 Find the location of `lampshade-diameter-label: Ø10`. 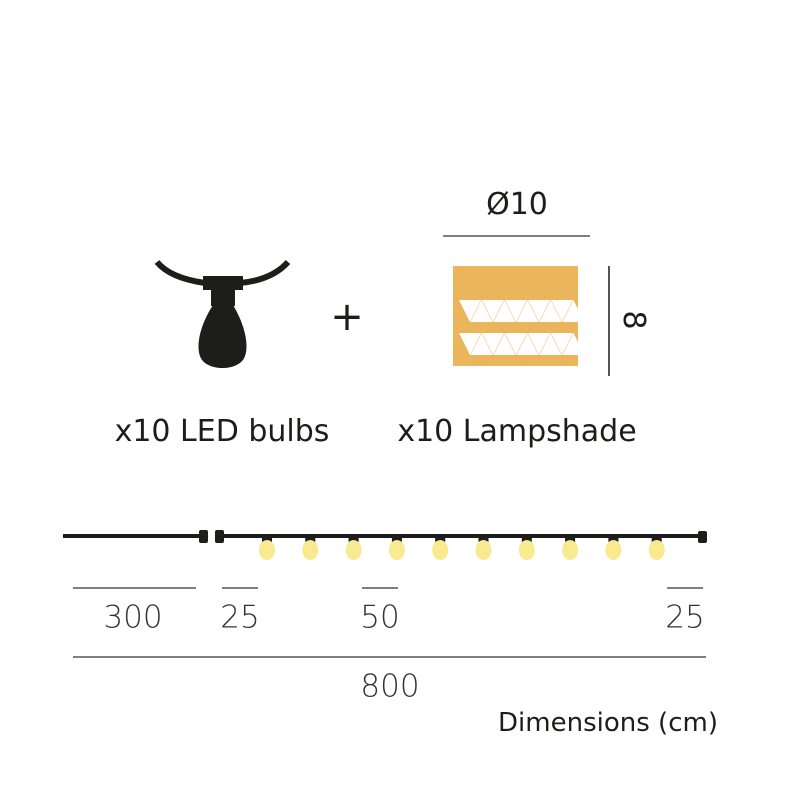

lampshade-diameter-label: Ø10 is located at coordinates (517, 204).